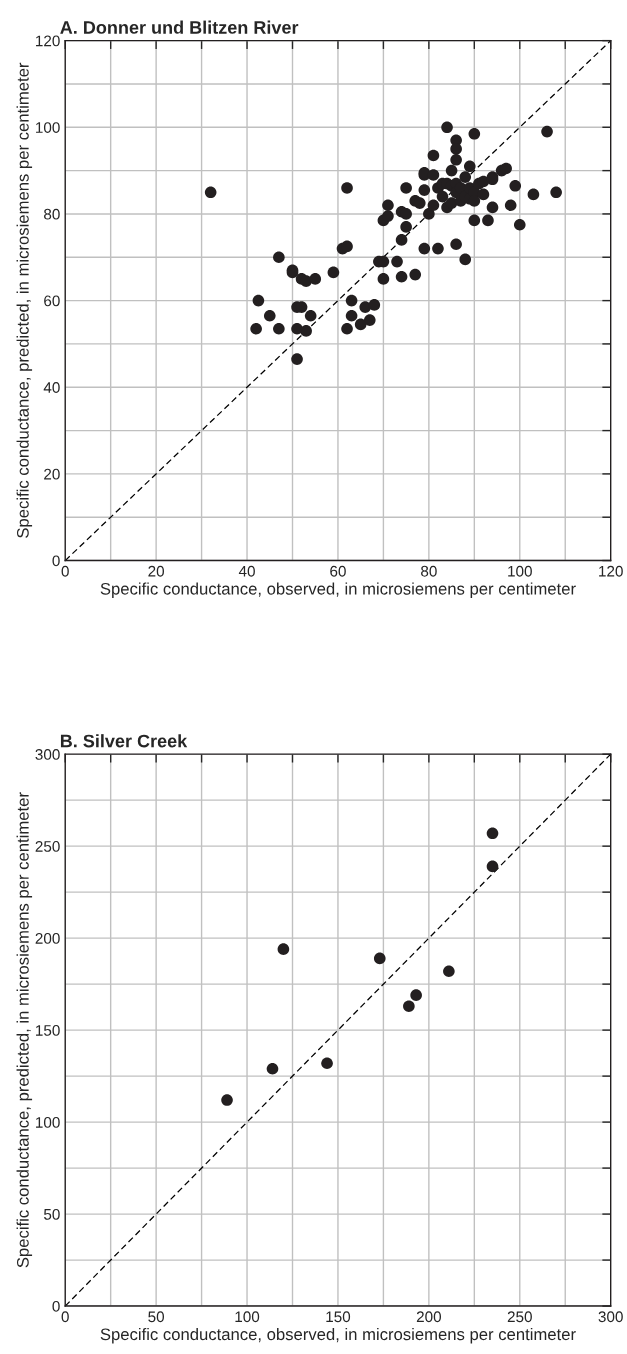  Describe the element at coordinates (156, 571) in the screenshot. I see `x-tick-label: 20` at that location.